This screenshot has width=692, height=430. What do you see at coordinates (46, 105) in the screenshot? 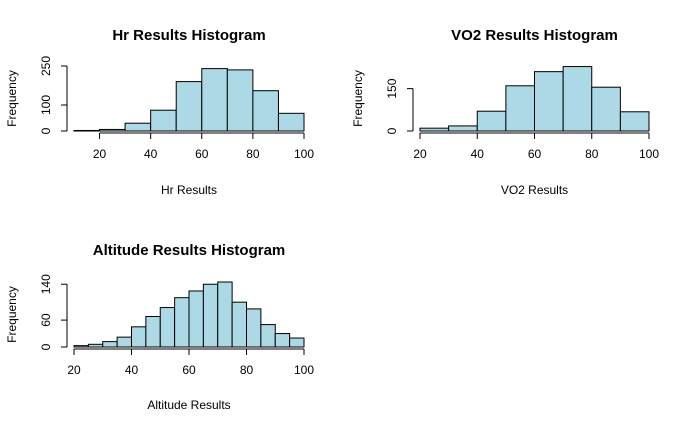
I see `y-tick-label: 100` at bounding box center [46, 105].